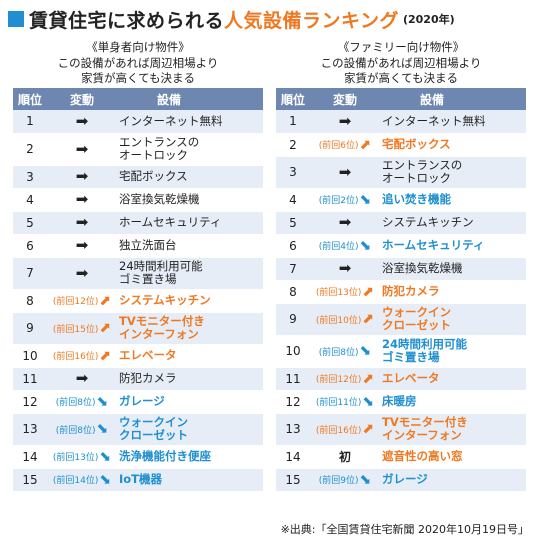 This screenshot has width=537, height=541. Describe the element at coordinates (138, 429) in the screenshot. I see `table-row: 13 (前回8位) ⬊ ウォークイン クローゼット` at that location.